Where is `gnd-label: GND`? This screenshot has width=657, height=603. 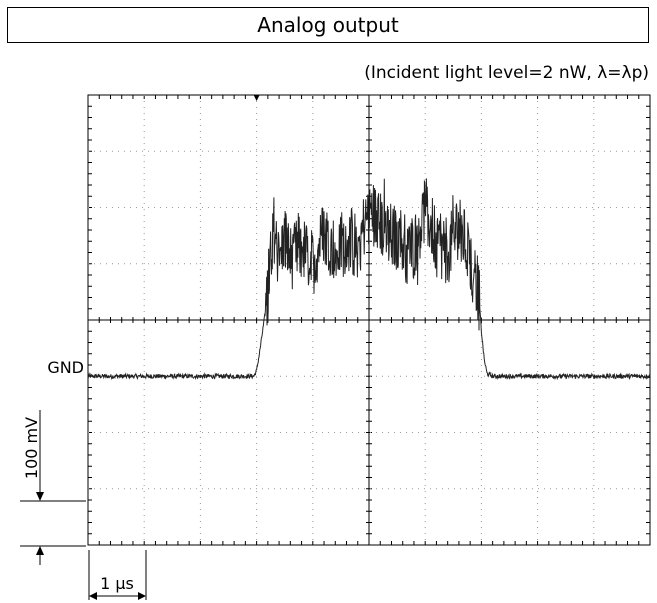 gnd-label: GND is located at coordinates (65, 367).